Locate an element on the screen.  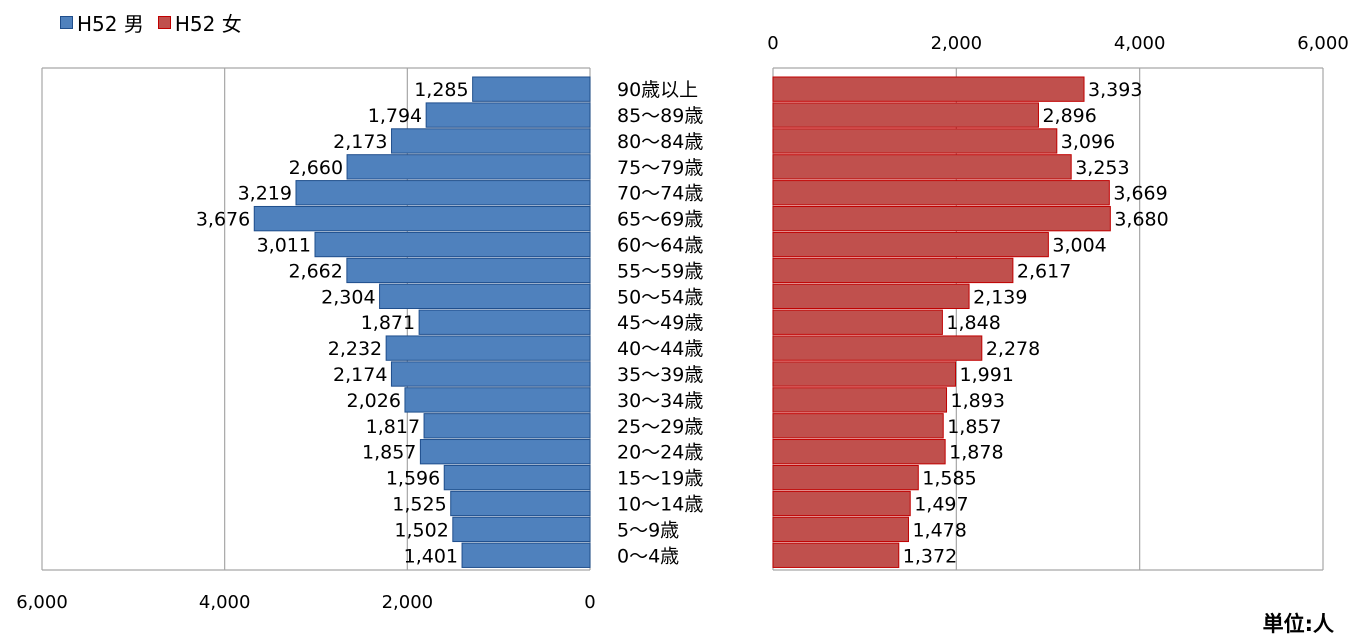
male-data-label: 1,817 is located at coordinates (393, 427).